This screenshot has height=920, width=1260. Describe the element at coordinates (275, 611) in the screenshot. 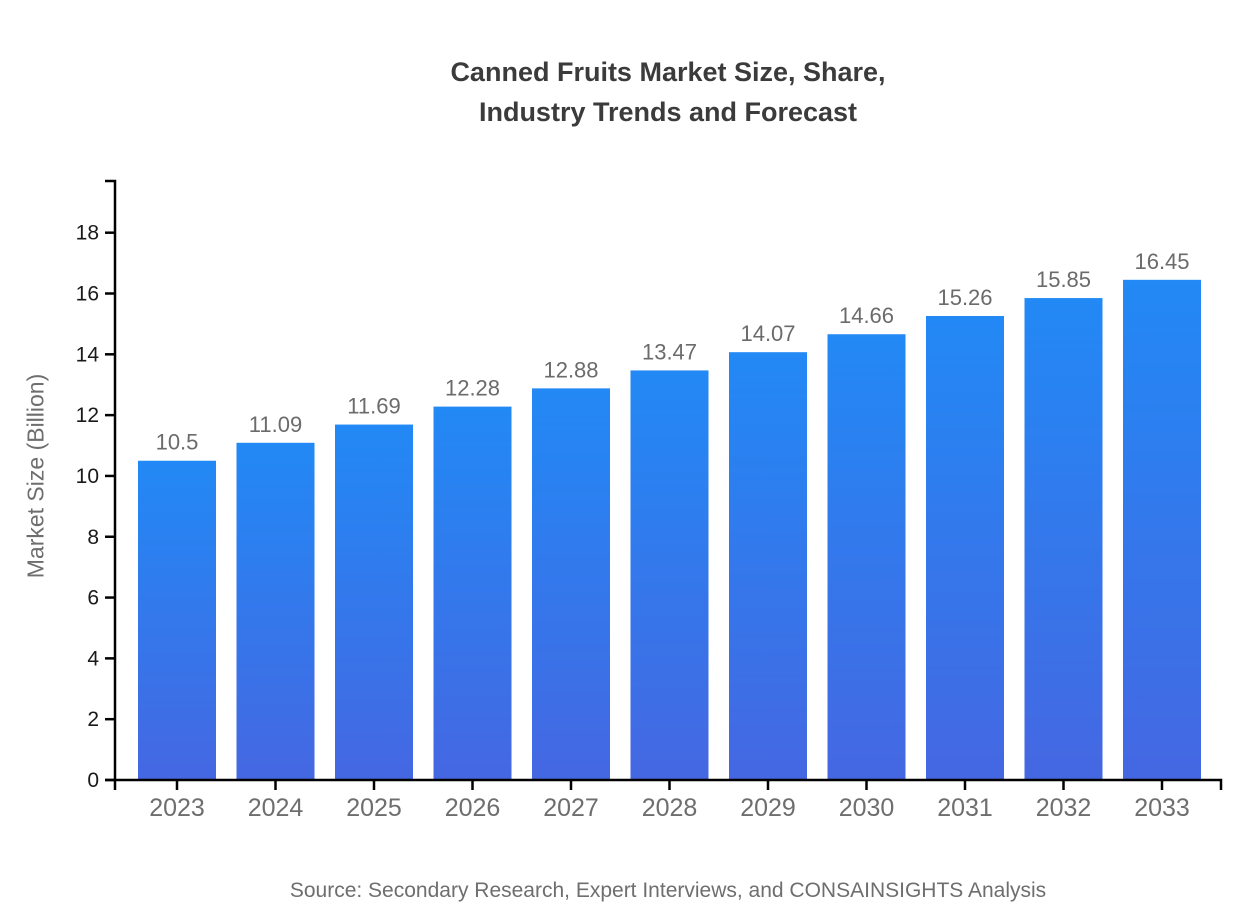

I see `bar-2024` at that location.